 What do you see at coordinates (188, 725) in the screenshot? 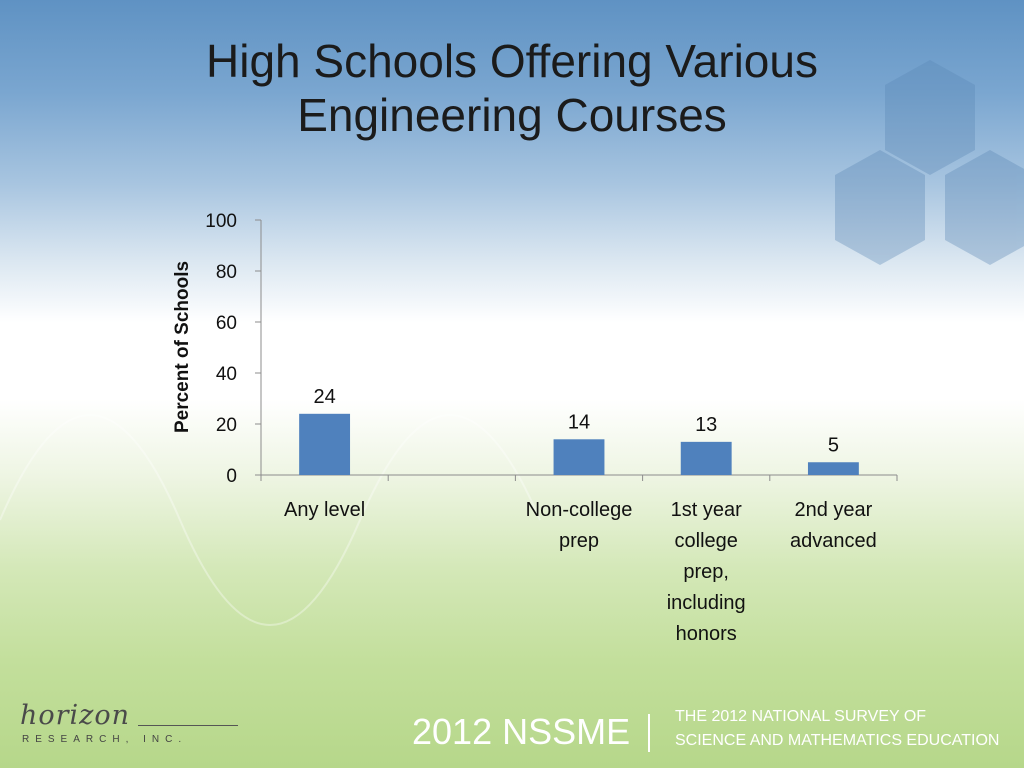
I see `logo-underline` at bounding box center [188, 725].